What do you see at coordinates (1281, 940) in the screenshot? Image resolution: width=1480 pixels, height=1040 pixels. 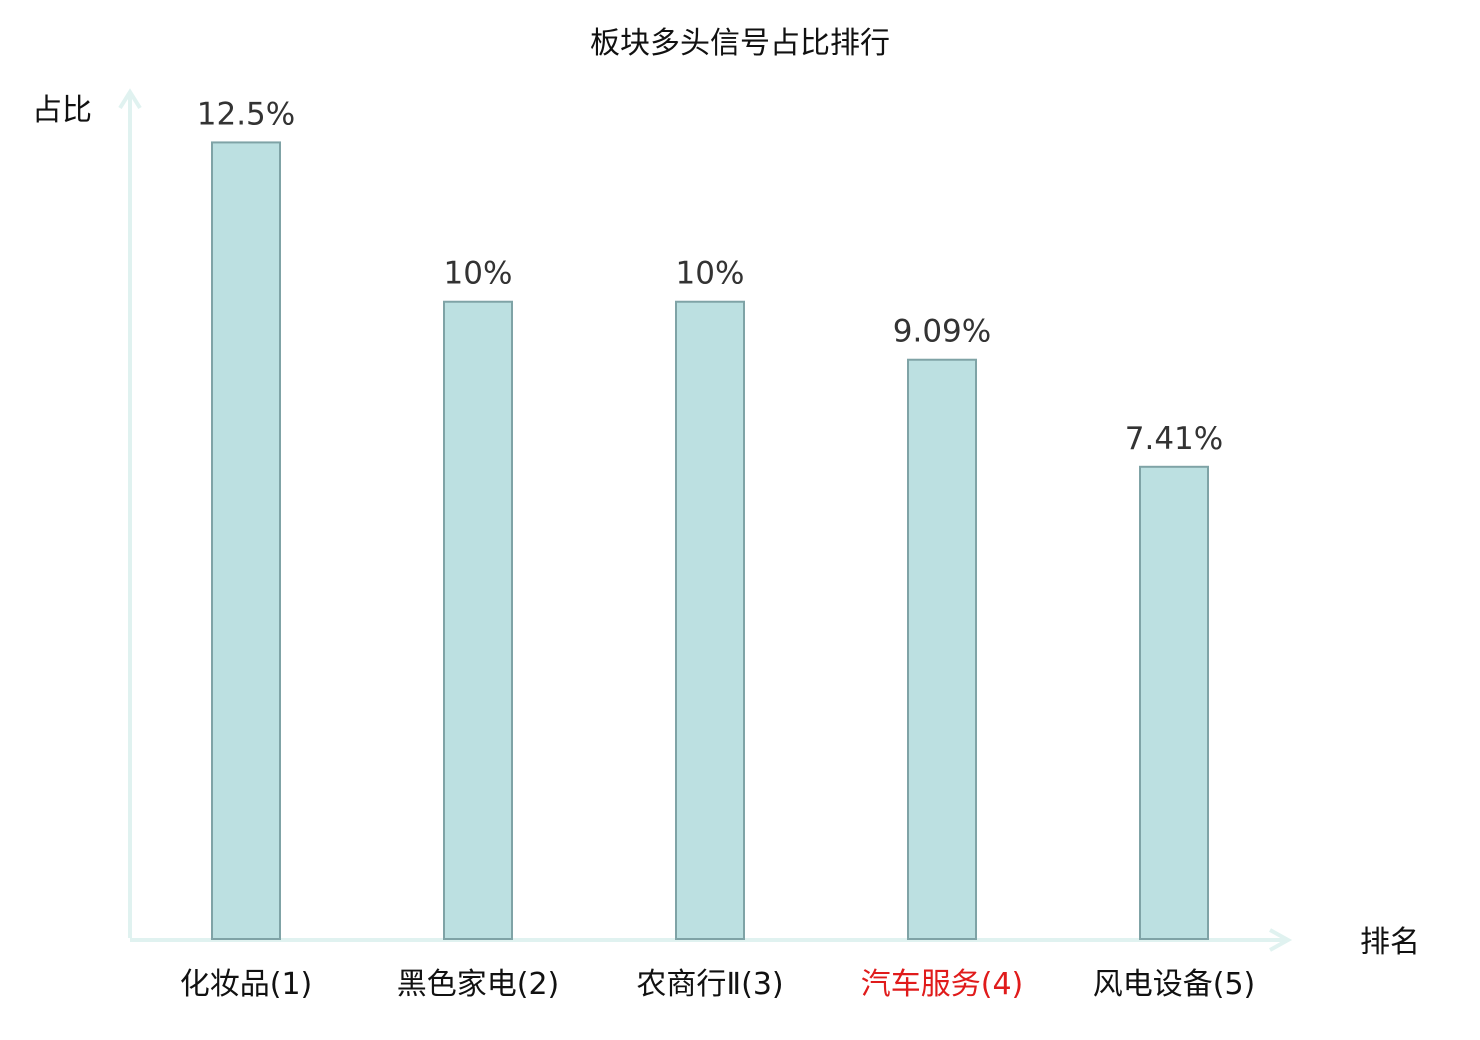 I see `x-axis-arrow` at bounding box center [1281, 940].